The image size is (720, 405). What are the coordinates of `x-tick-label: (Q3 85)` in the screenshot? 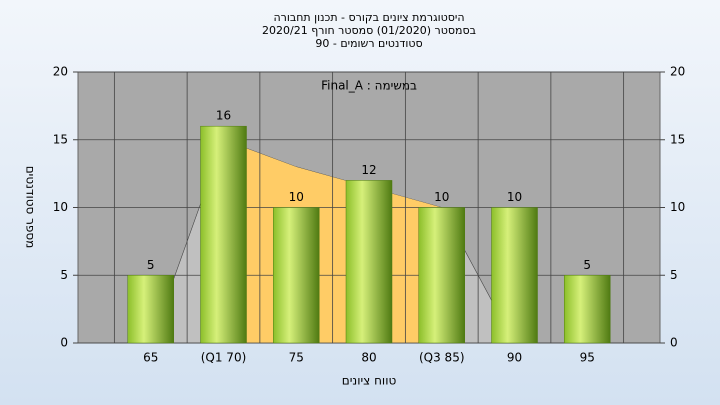 It's located at (442, 358).